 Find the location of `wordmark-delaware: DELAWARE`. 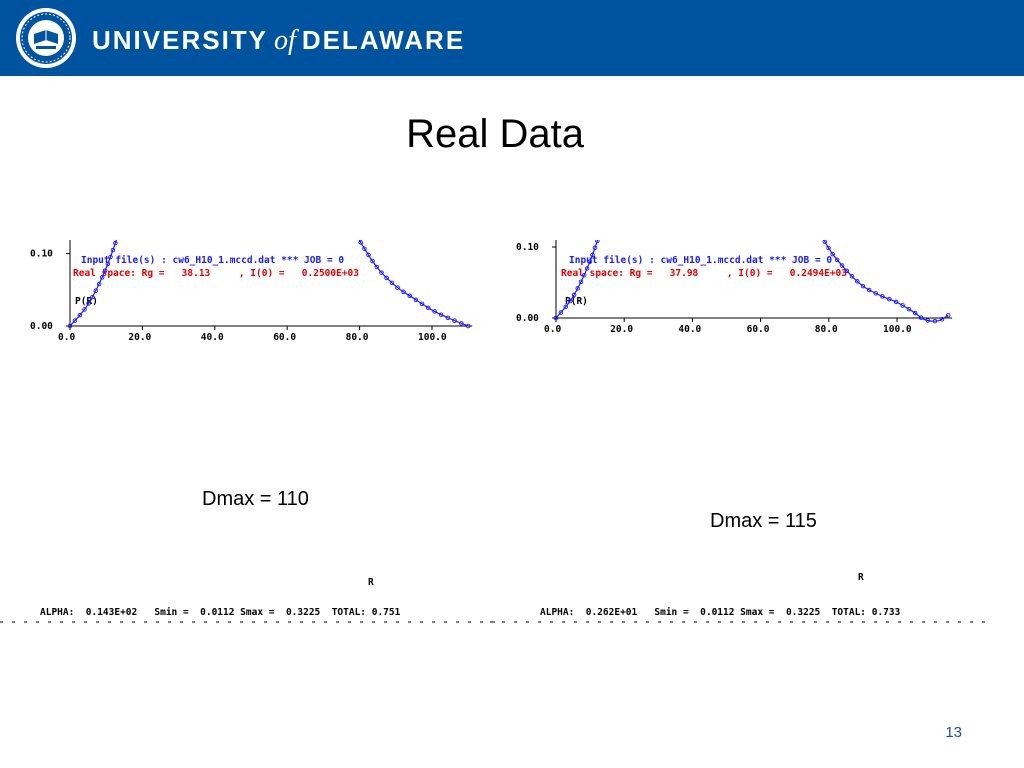

wordmark-delaware: DELAWARE is located at coordinates (383, 40).